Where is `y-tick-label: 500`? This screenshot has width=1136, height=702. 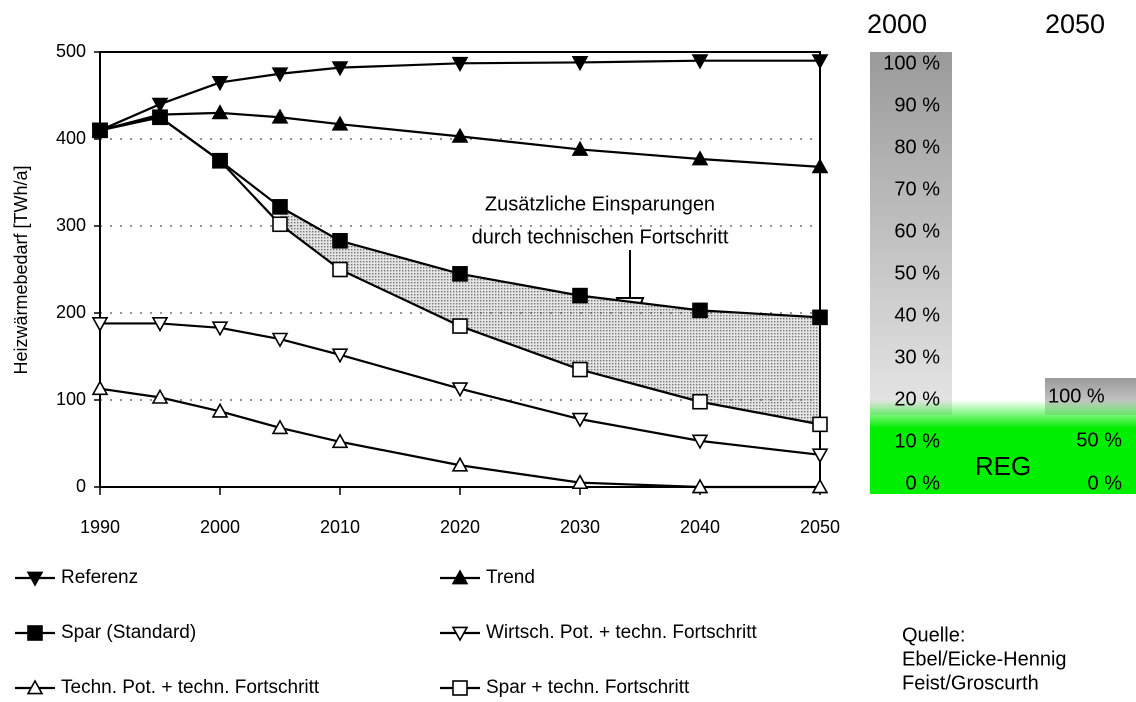 y-tick-label: 500 is located at coordinates (71, 51).